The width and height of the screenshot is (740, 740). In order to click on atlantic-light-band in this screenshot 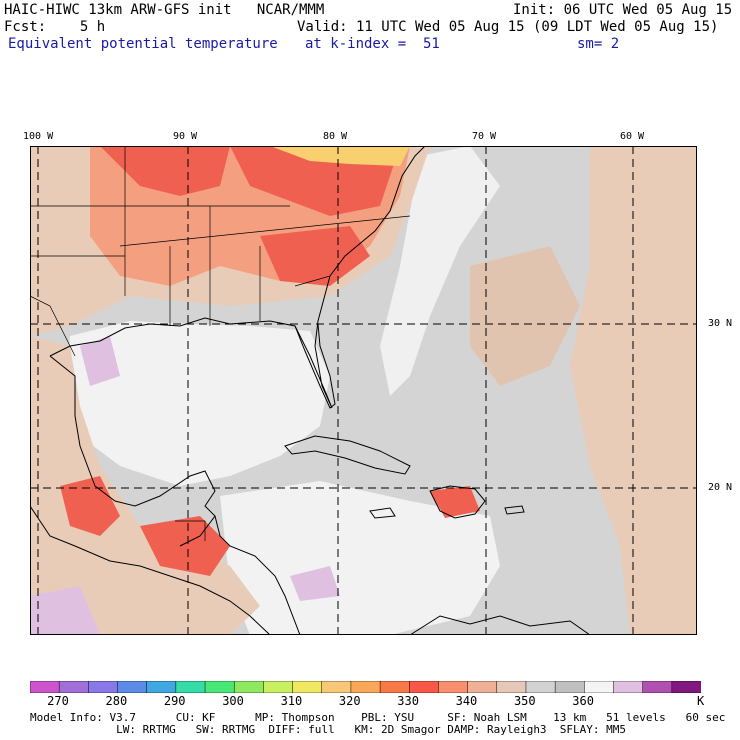, I will do `click(440, 271)`.